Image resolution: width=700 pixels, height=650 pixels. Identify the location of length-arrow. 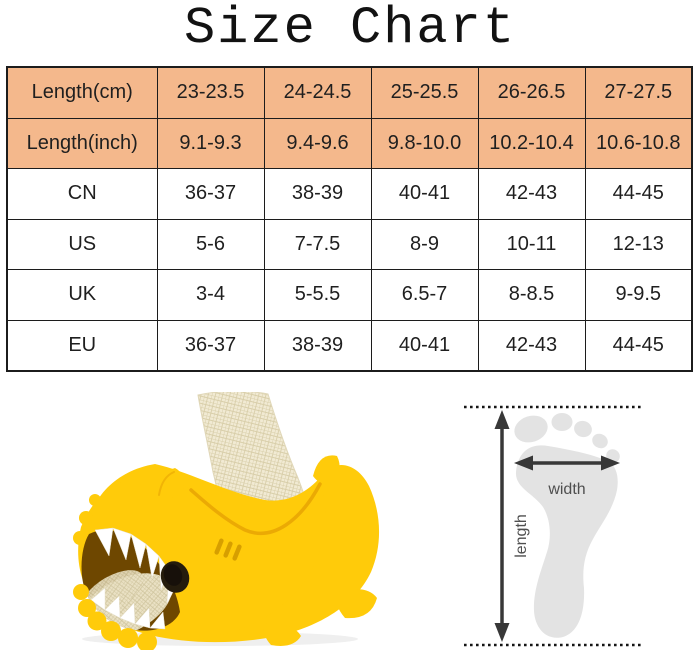
(502, 526).